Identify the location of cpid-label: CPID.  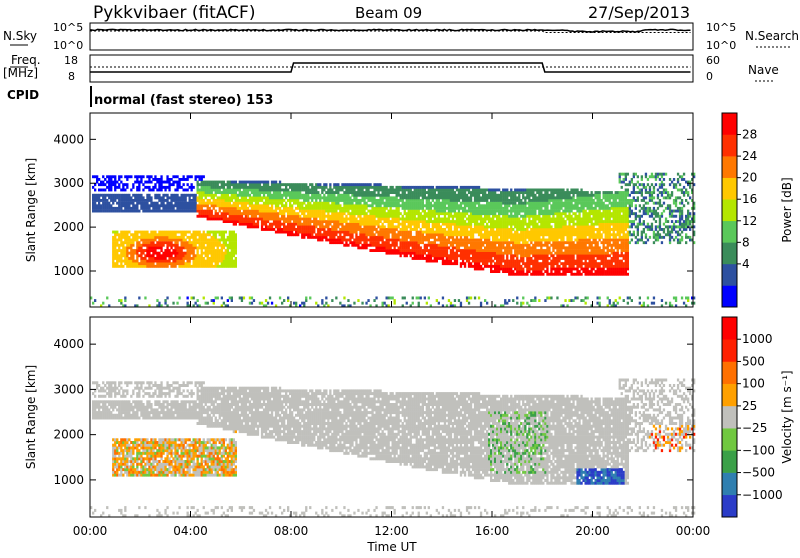
(23, 95).